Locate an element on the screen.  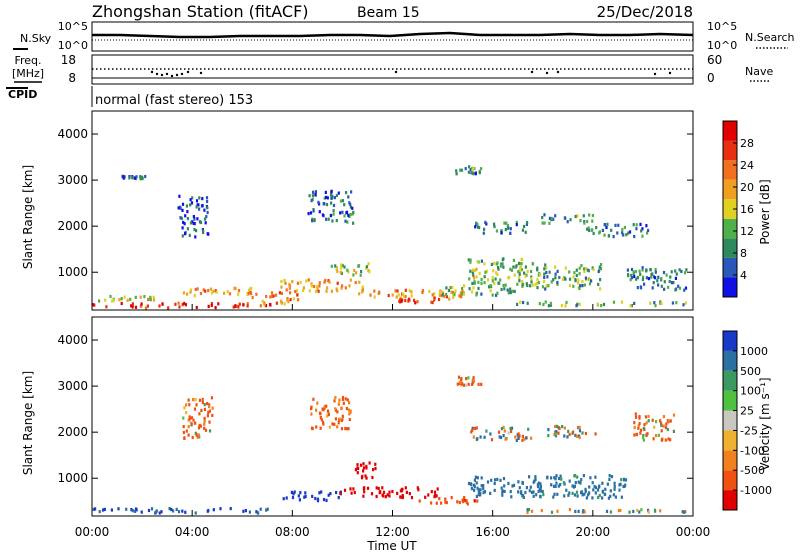
beam-label: Beam 15 is located at coordinates (388, 13).